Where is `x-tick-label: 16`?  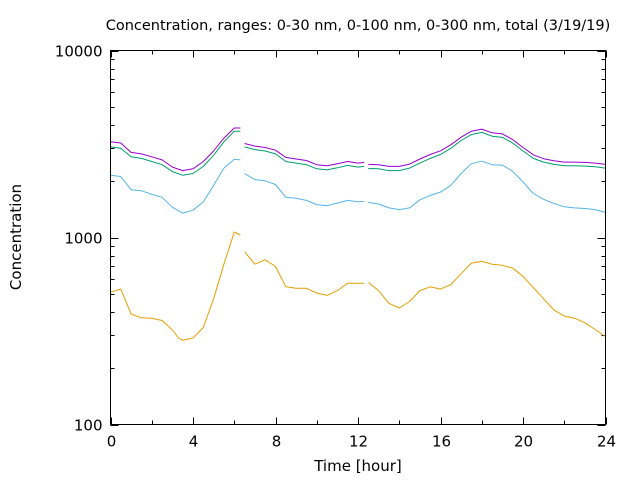 x-tick-label: 16 is located at coordinates (441, 442).